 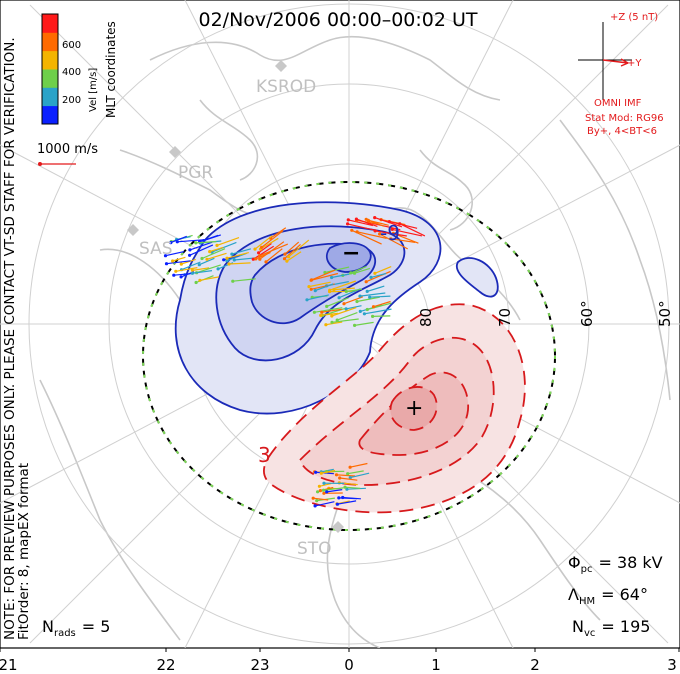 I want to click on lat-label-70: 70, so click(x=505, y=317).